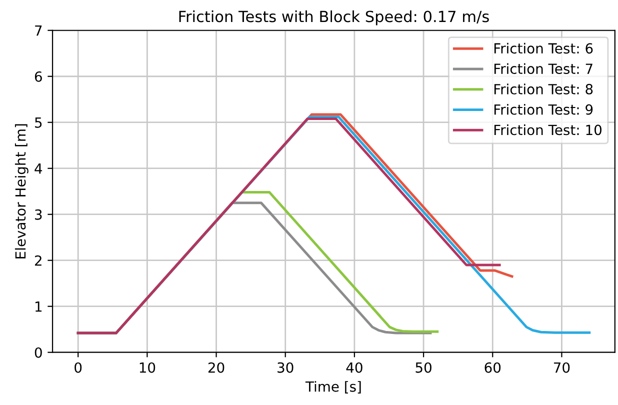  Describe the element at coordinates (38, 352) in the screenshot. I see `y-tick-label: 0` at that location.